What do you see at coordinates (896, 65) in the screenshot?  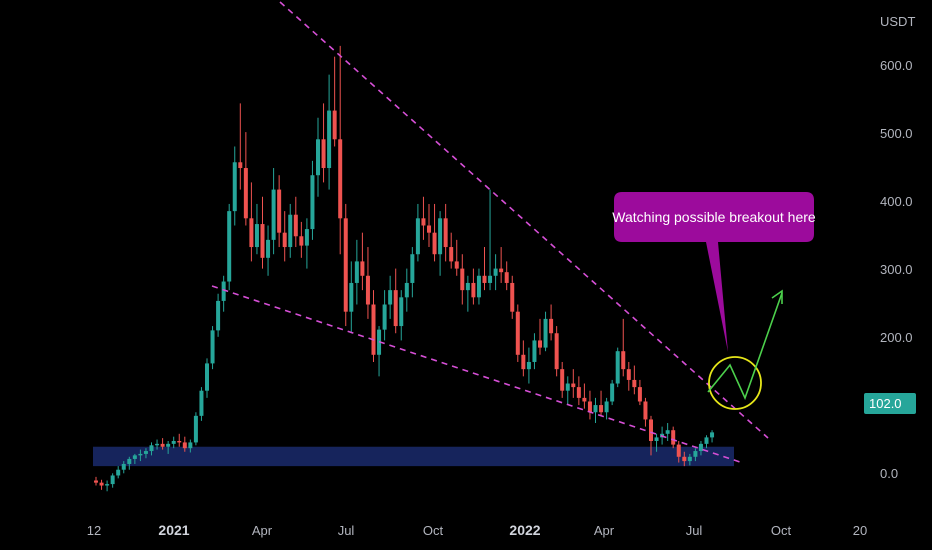 I see `price-tick-label: 600.0` at bounding box center [896, 65].